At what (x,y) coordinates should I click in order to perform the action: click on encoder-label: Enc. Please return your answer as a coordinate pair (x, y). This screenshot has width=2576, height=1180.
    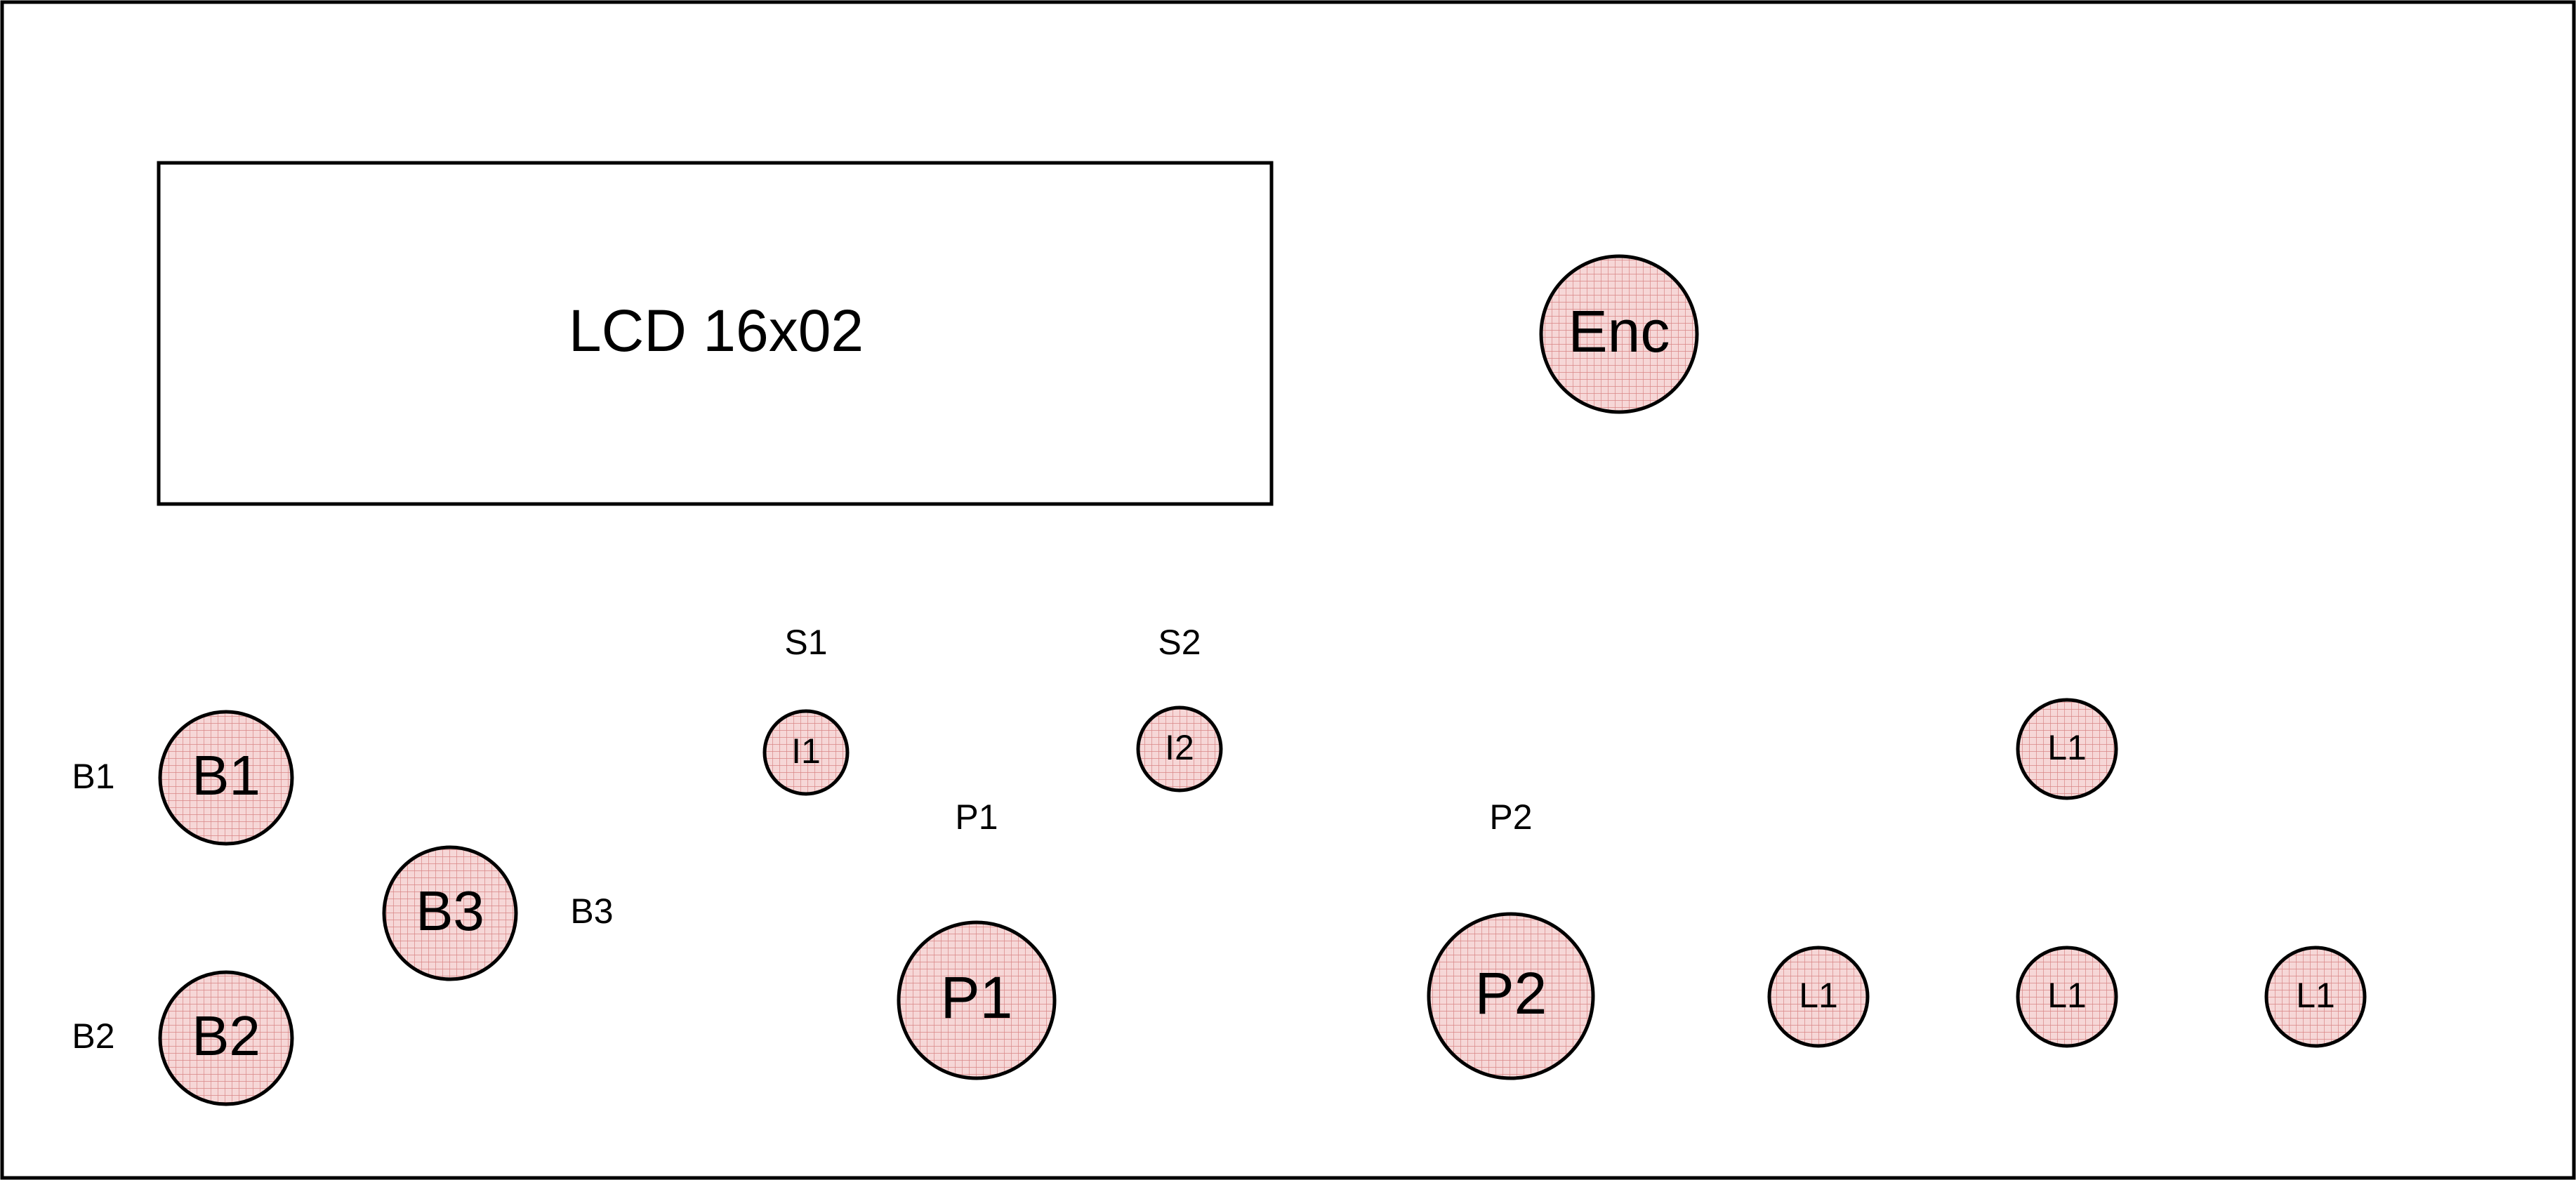
    Looking at the image, I should click on (1619, 331).